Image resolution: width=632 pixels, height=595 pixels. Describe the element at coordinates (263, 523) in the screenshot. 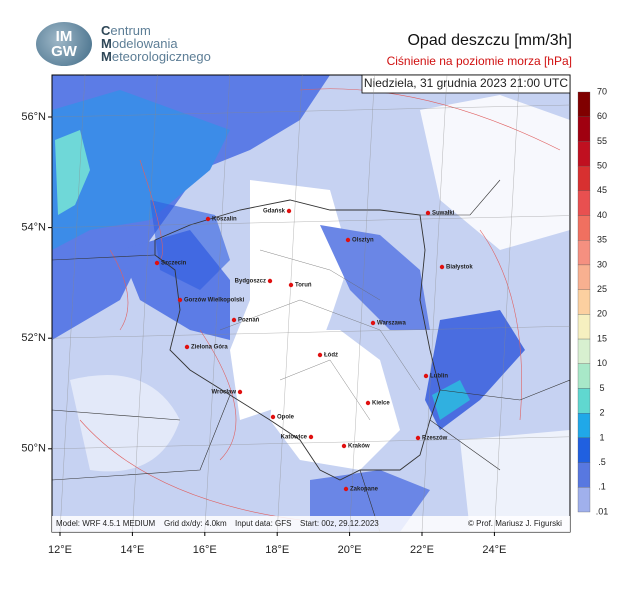

I see `footer-text: Input data: GFS` at that location.